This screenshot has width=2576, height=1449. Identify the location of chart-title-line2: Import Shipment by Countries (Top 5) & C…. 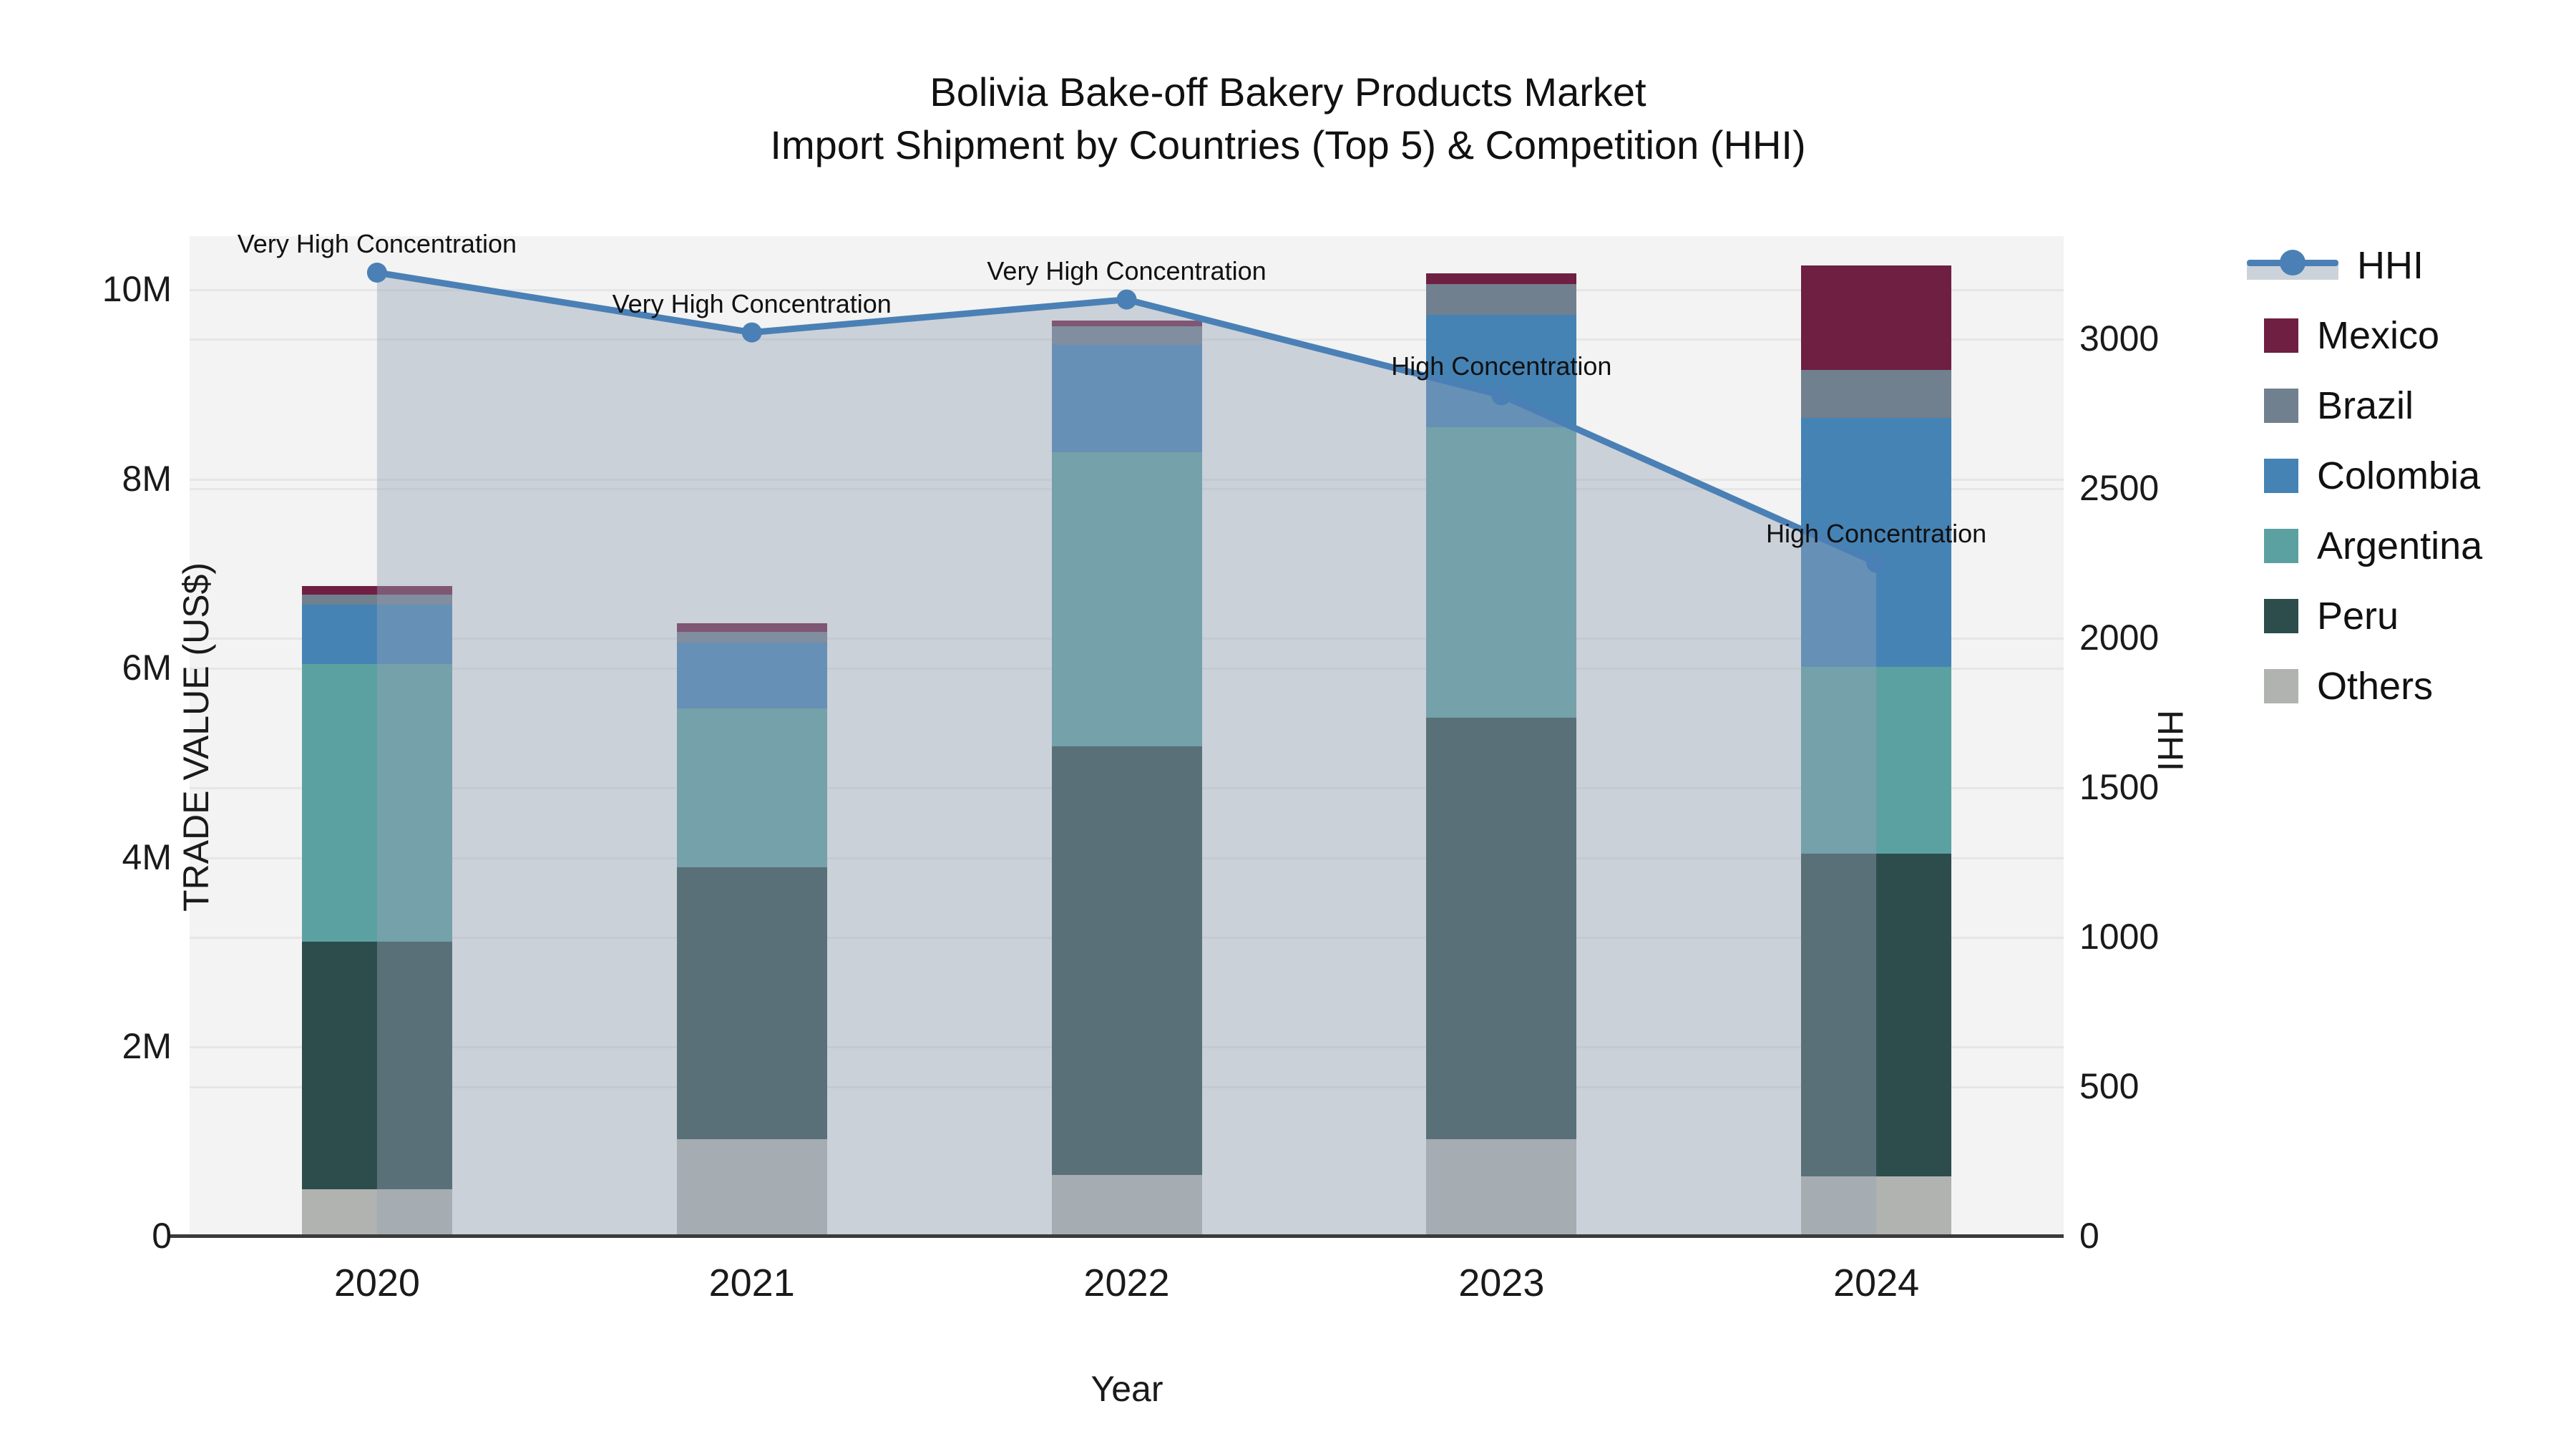
(1288, 144).